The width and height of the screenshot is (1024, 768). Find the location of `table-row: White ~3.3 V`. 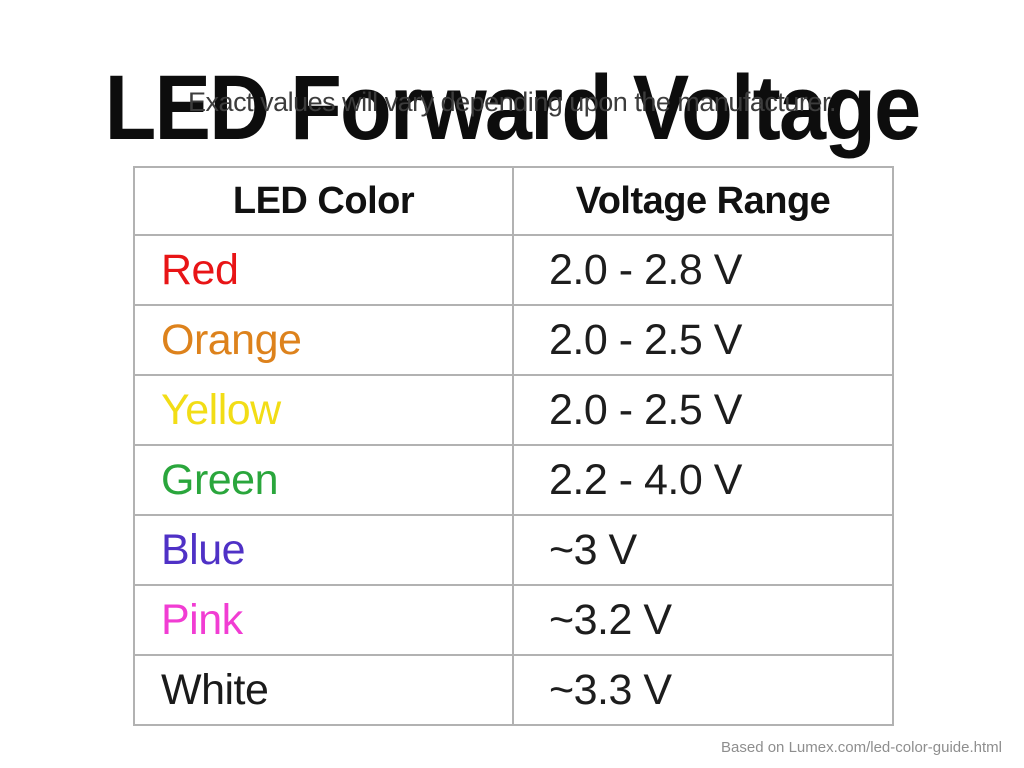

table-row: White ~3.3 V is located at coordinates (513, 690).